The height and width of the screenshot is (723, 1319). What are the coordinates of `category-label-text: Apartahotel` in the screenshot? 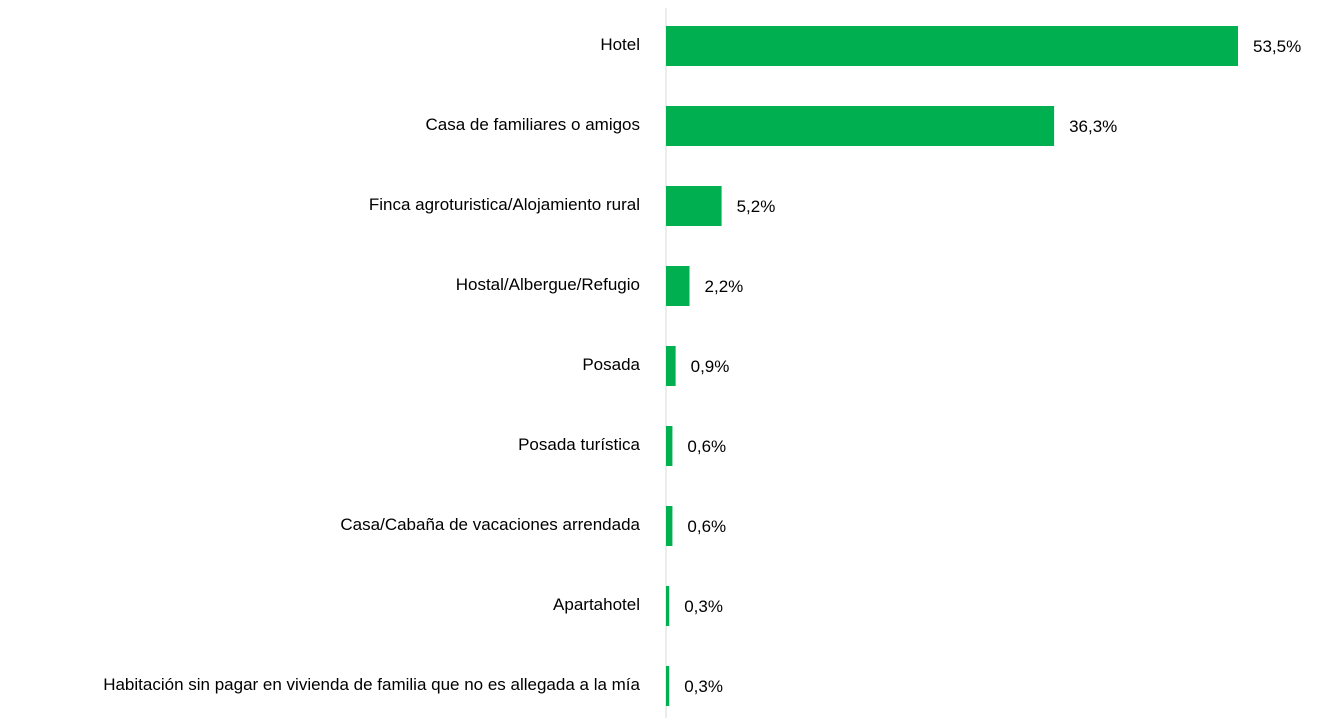 It's located at (596, 604).